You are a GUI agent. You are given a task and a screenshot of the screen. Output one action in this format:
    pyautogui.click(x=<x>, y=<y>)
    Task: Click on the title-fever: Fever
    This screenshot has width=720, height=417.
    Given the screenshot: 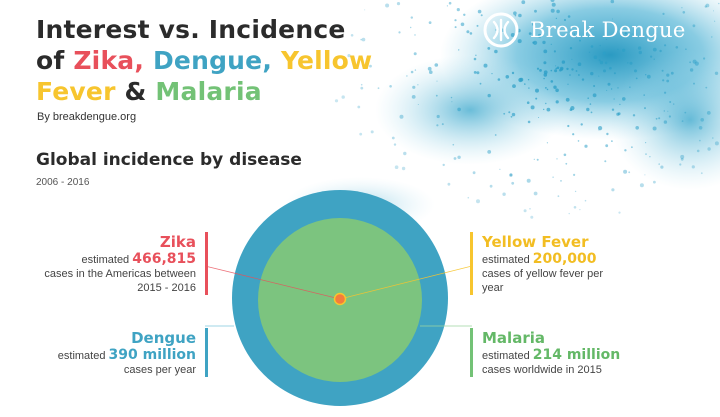 What is the action you would take?
    pyautogui.click(x=76, y=91)
    